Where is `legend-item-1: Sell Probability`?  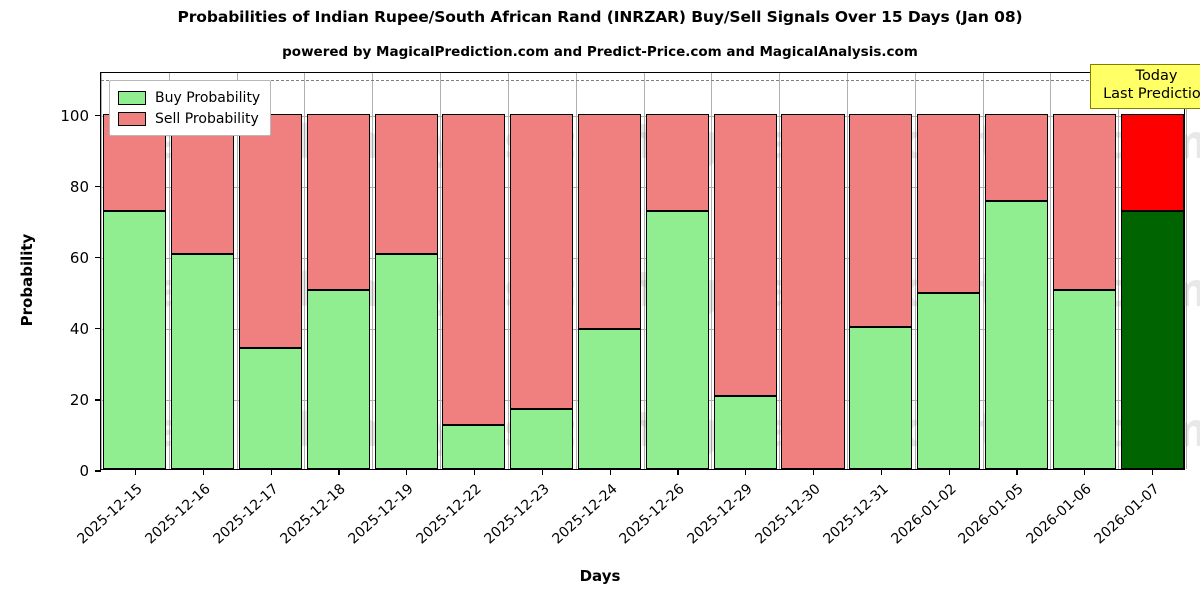 legend-item-1: Sell Probability is located at coordinates (189, 118).